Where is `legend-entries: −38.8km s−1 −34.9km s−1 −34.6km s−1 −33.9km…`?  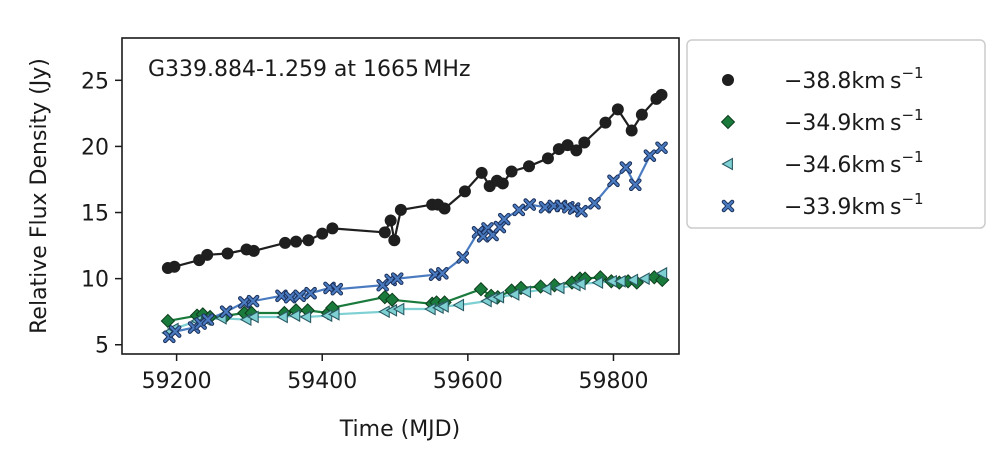
legend-entries: −38.8km s−1 −34.9km s−1 −34.6km s−1 −33.9km… is located at coordinates (822, 142).